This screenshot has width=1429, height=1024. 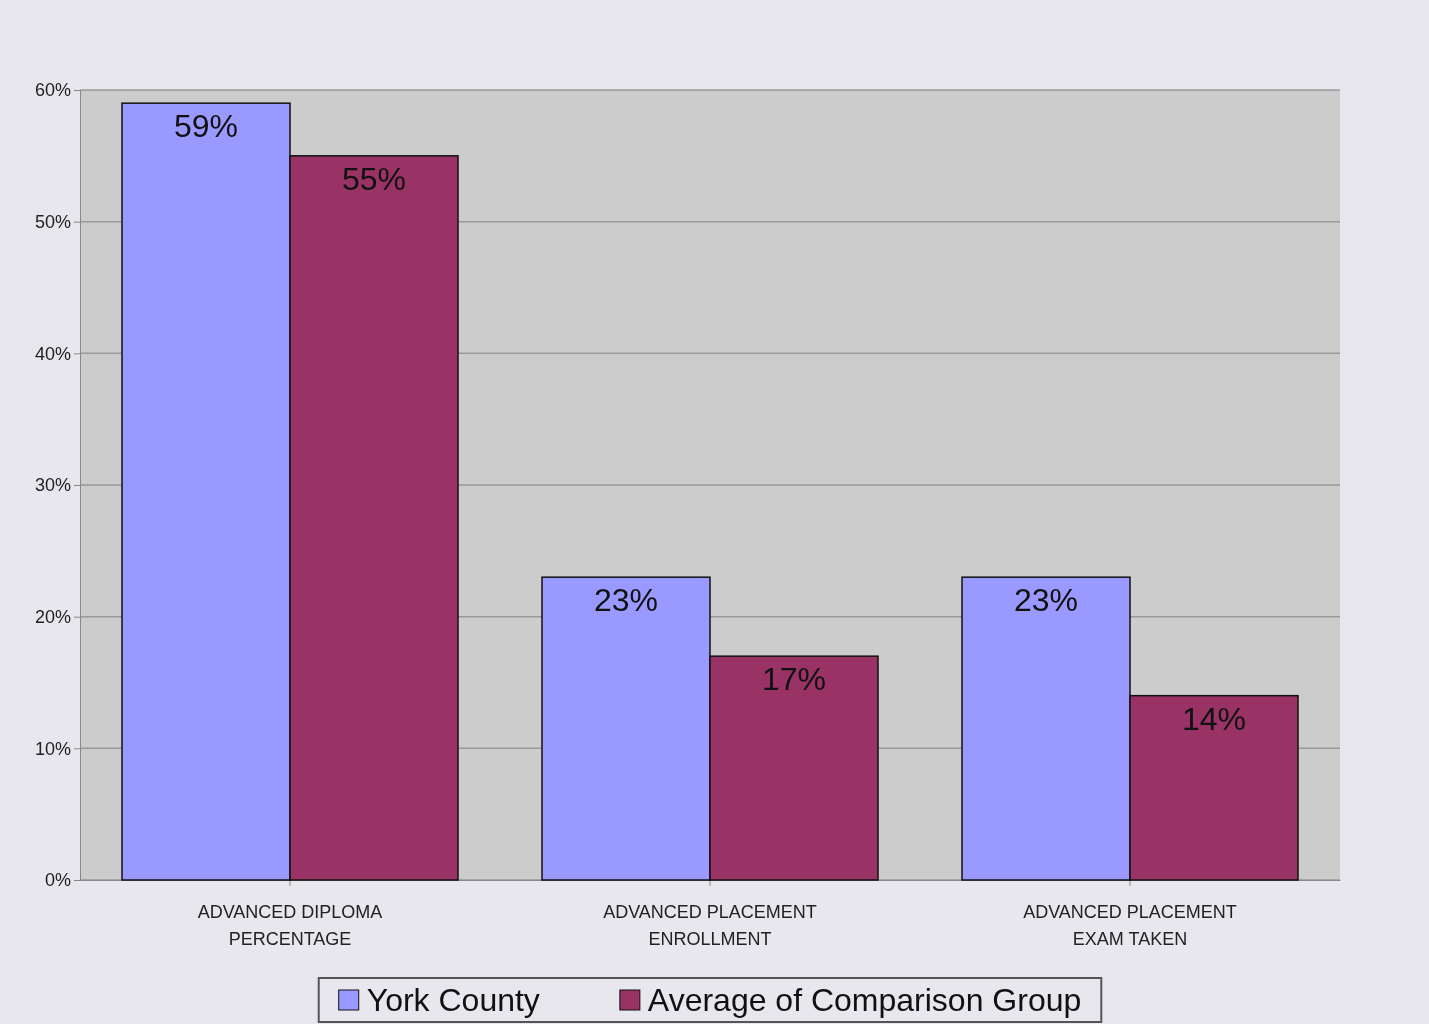 What do you see at coordinates (794, 679) in the screenshot?
I see `data-label: 17%` at bounding box center [794, 679].